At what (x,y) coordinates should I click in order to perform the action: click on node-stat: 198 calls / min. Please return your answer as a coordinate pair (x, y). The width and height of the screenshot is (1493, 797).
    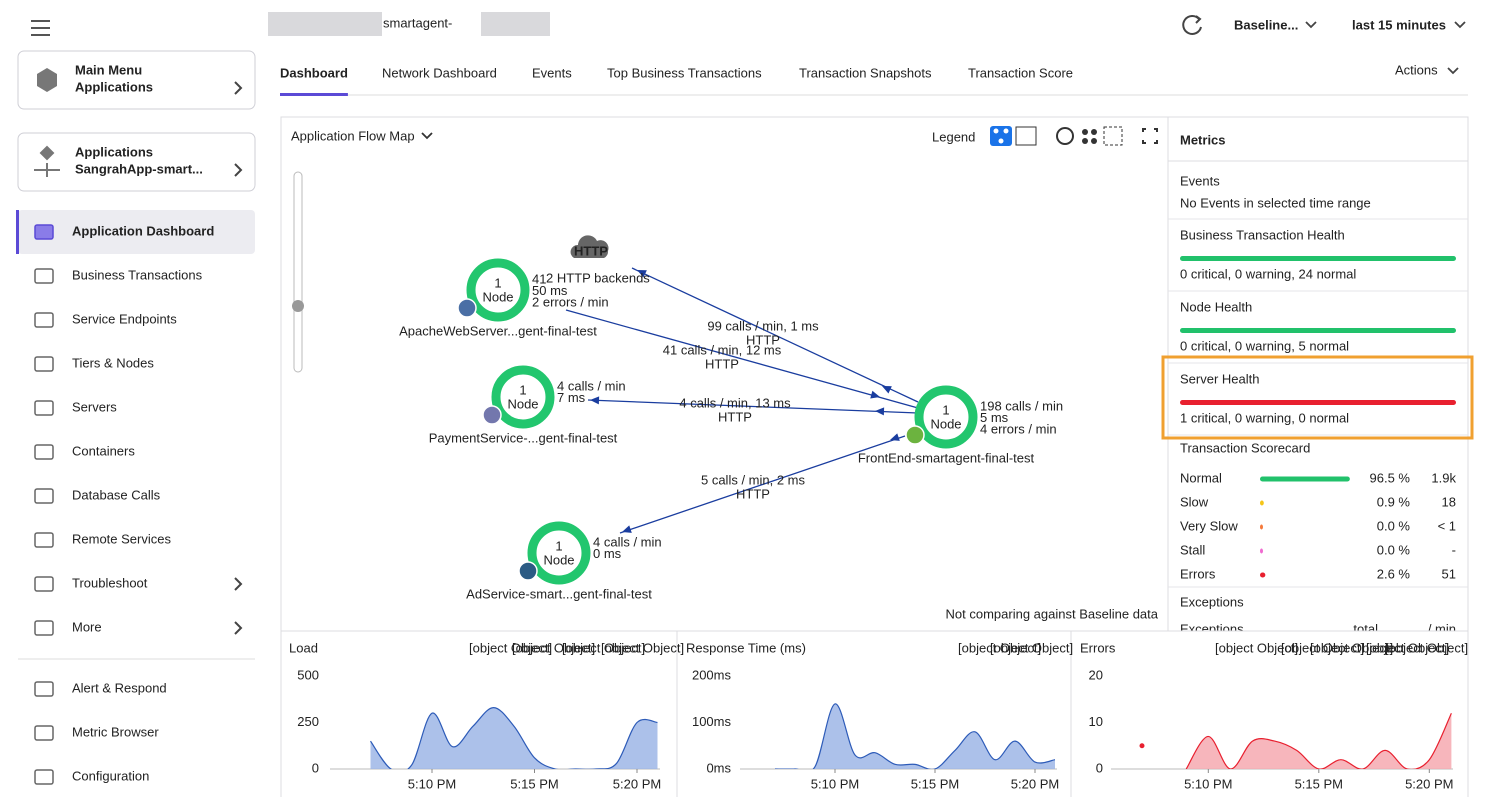
    Looking at the image, I should click on (1021, 405).